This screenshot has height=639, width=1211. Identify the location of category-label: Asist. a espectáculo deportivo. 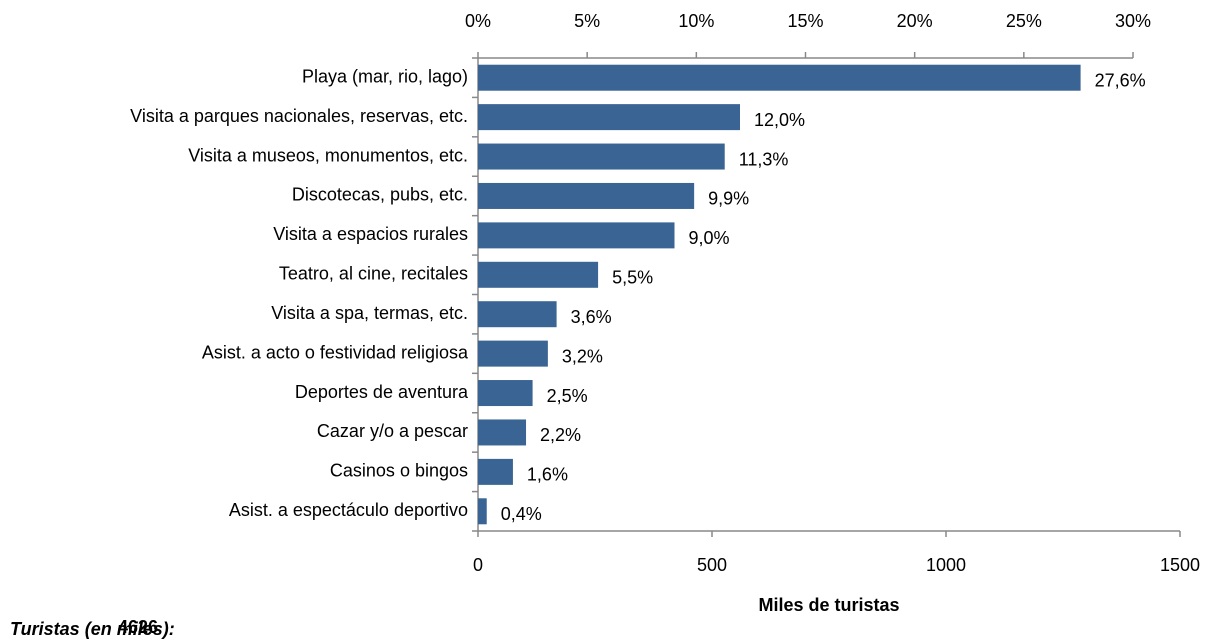
(348, 510).